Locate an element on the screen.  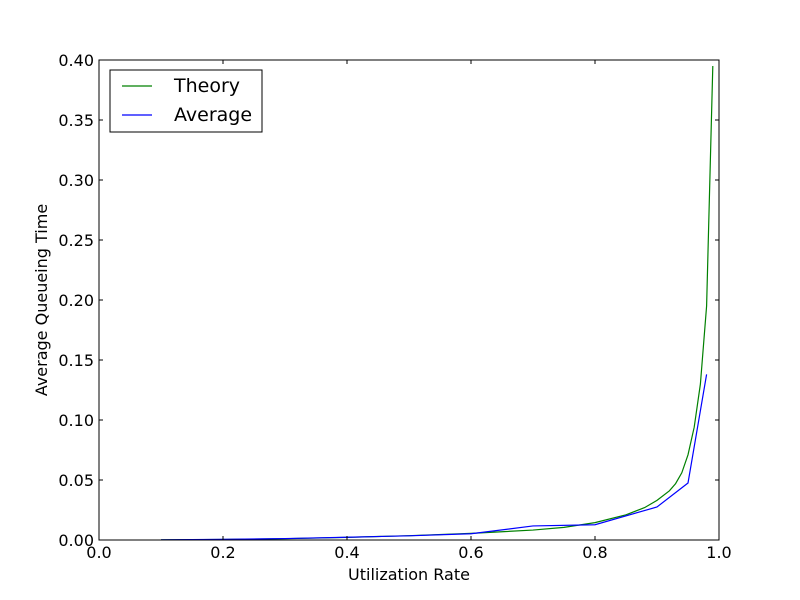
legend: Theory Average is located at coordinates (186, 101).